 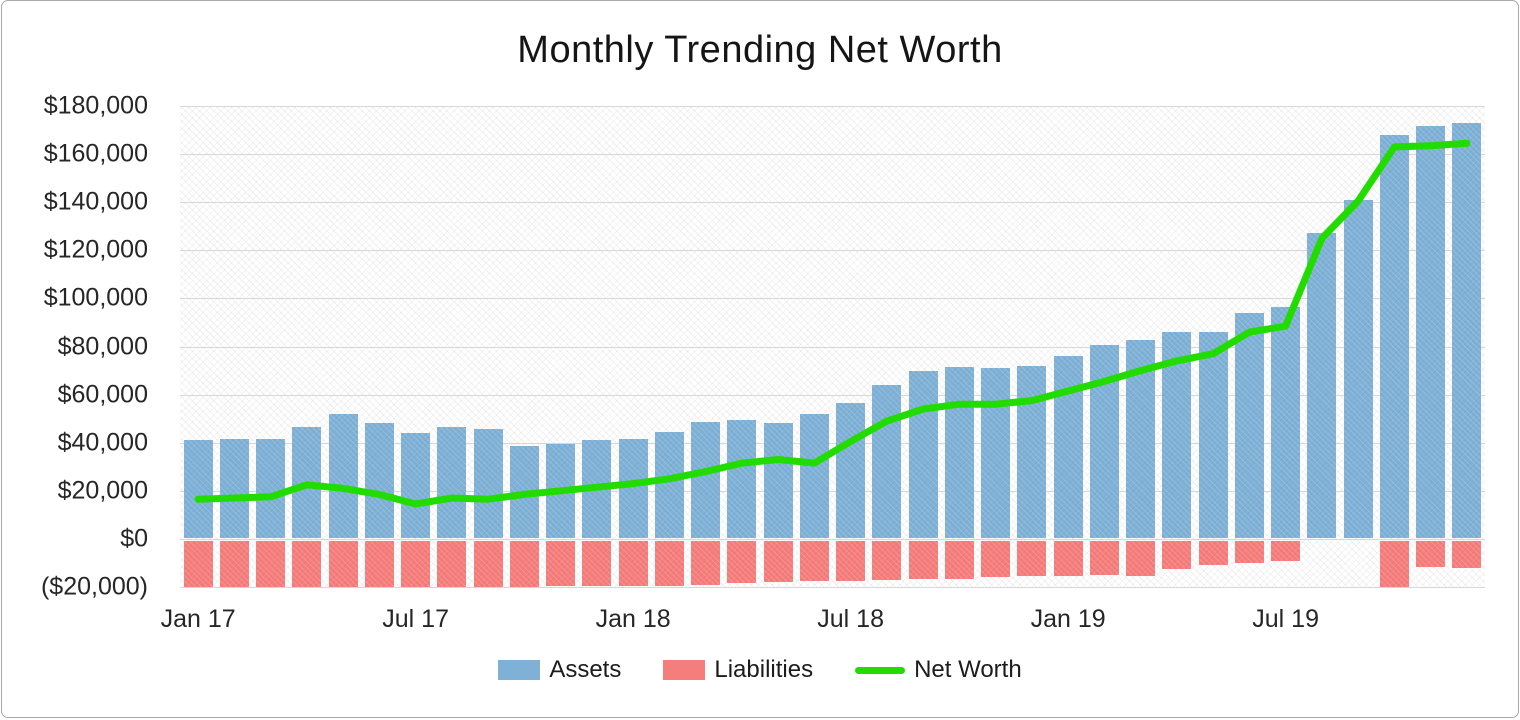 What do you see at coordinates (415, 619) in the screenshot?
I see `x-axis-tick-label: Jul 17` at bounding box center [415, 619].